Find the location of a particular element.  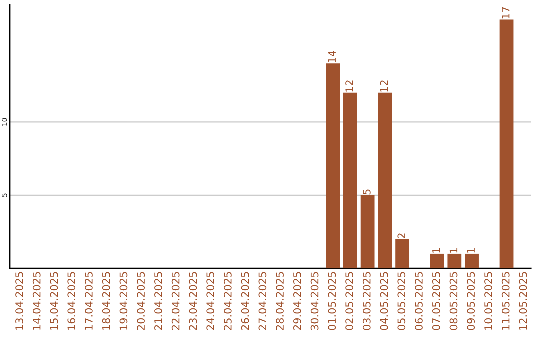

x-tick-label: 13.04.2025 is located at coordinates (20, 301).